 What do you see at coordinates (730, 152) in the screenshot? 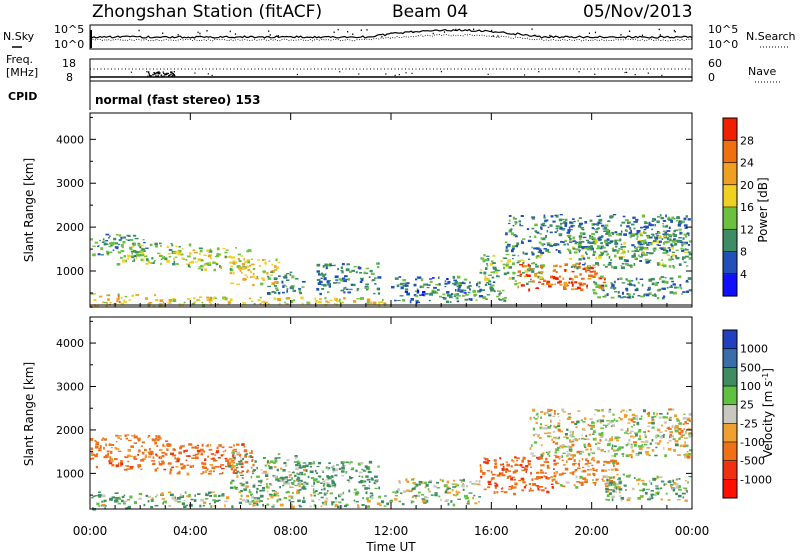
I see `power-colorbar-segment` at bounding box center [730, 152].